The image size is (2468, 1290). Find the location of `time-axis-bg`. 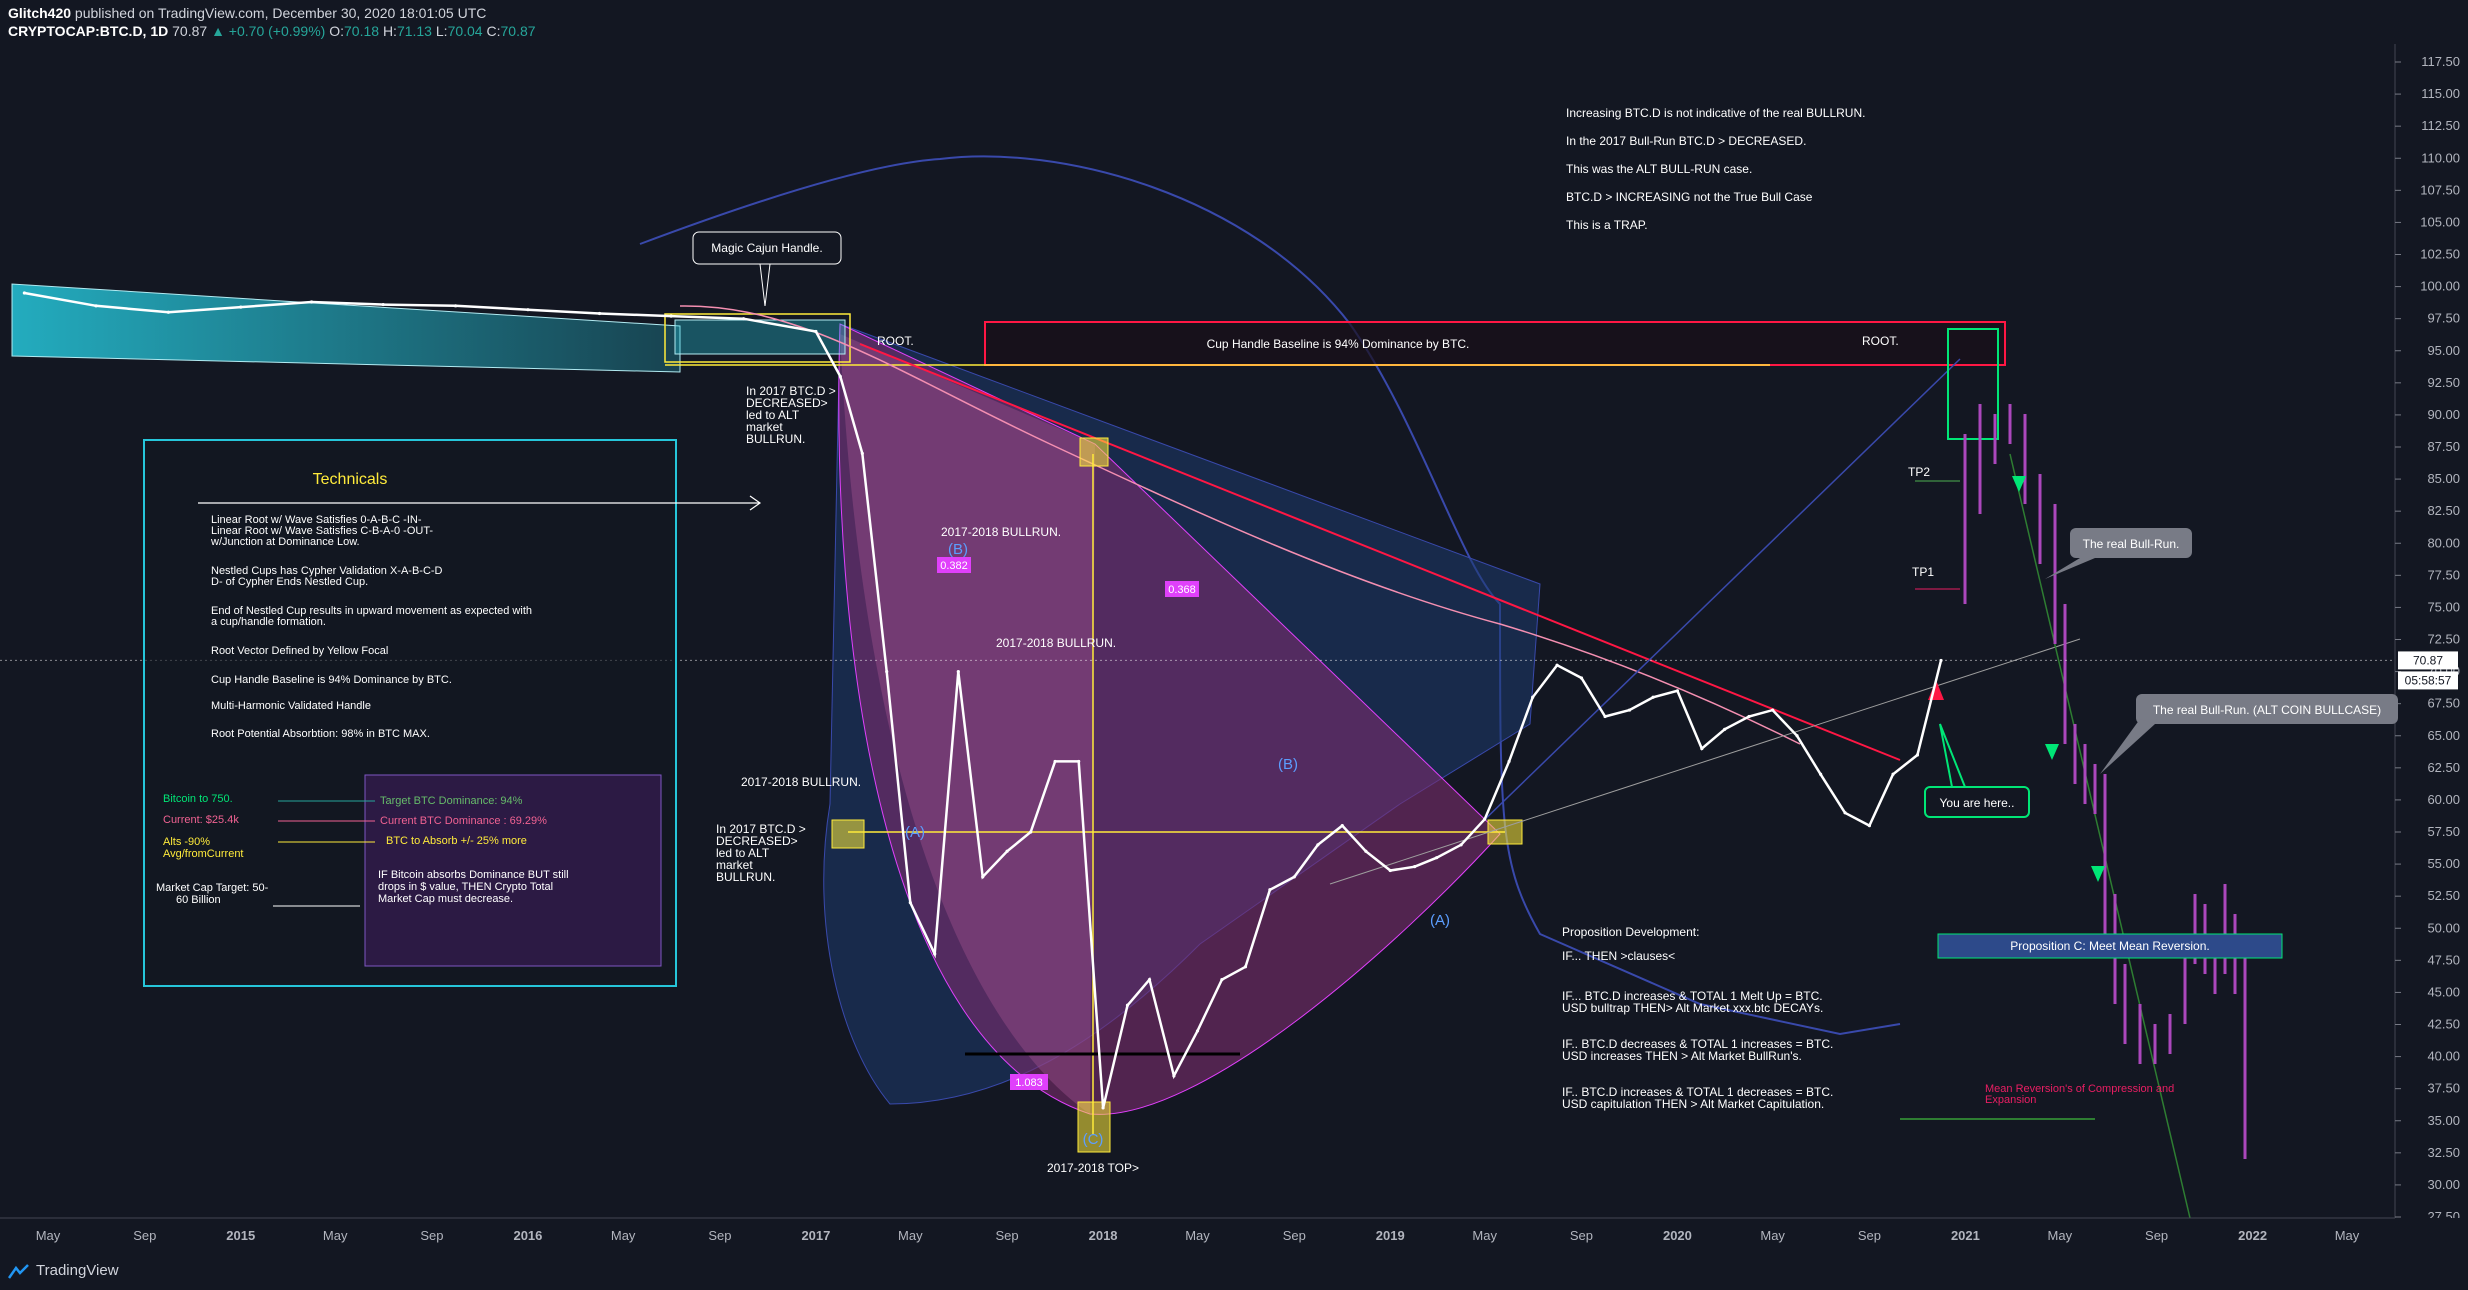

time-axis-bg is located at coordinates (1234, 1234).